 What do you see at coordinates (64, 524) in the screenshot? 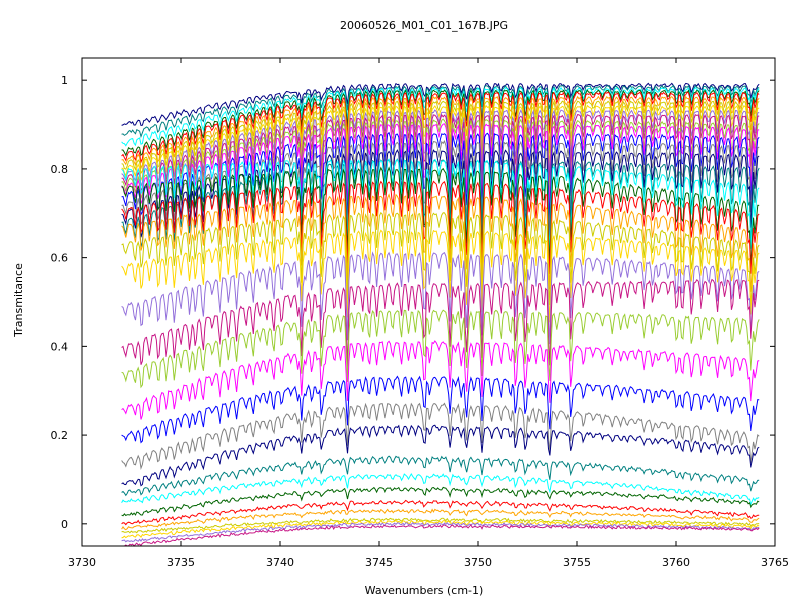
I see `y-tick-label: 0` at bounding box center [64, 524].